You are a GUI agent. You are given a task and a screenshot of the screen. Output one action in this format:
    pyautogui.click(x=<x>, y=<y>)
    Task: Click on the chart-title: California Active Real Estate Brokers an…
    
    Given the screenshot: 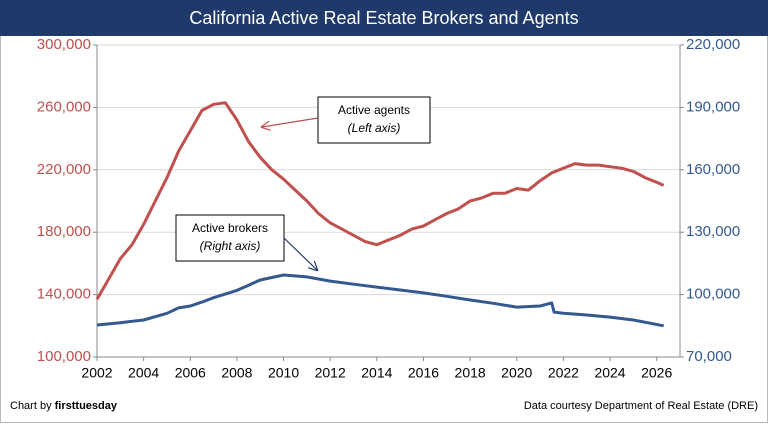 What is the action you would take?
    pyautogui.click(x=383, y=18)
    